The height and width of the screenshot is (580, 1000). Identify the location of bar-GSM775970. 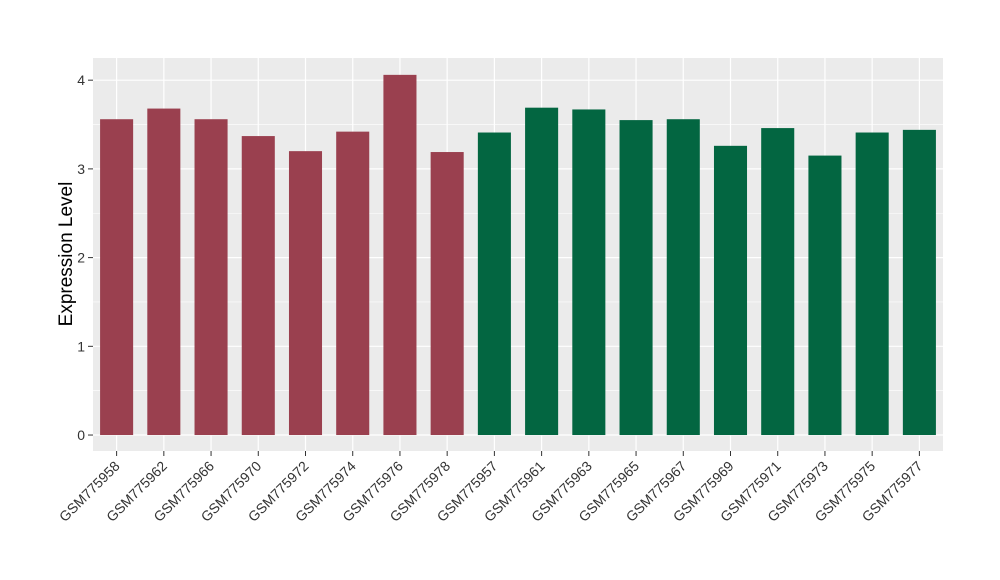
(258, 286).